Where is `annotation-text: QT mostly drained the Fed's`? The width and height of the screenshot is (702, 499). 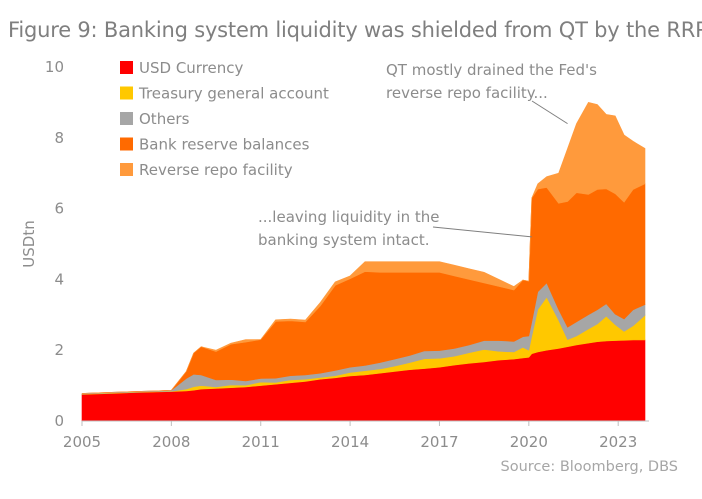 annotation-text: QT mostly drained the Fed's is located at coordinates (491, 70).